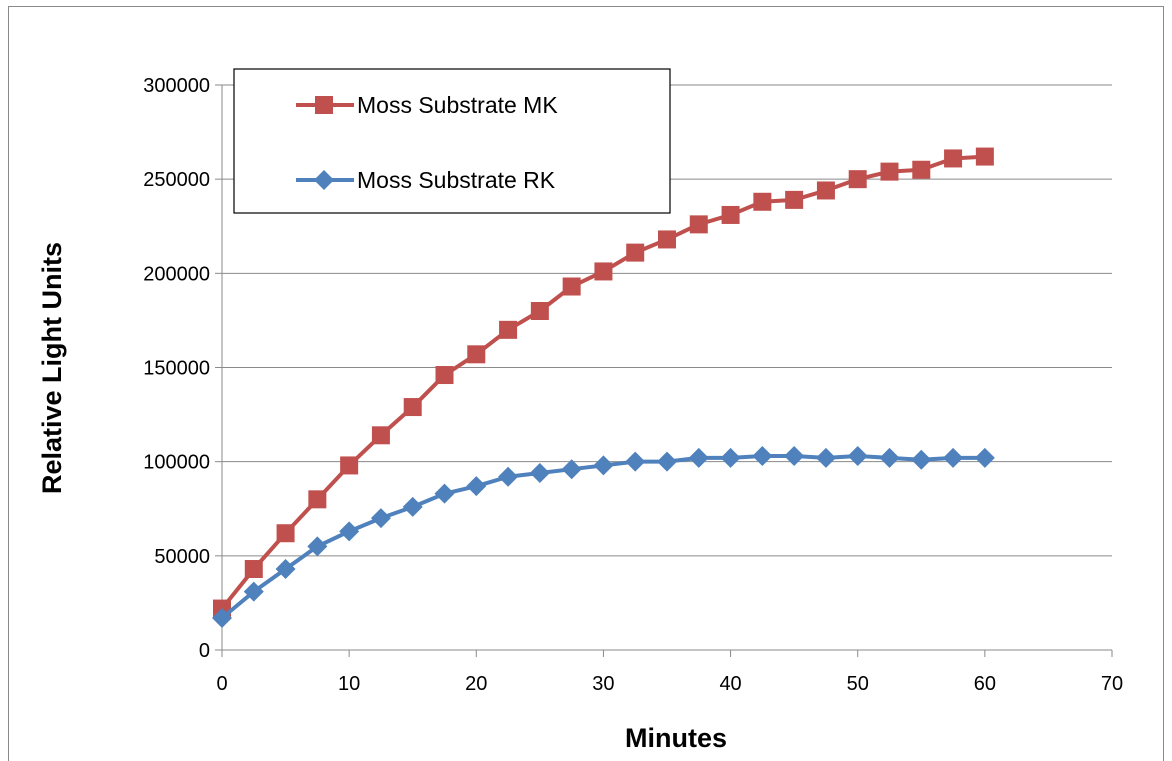  What do you see at coordinates (1112, 684) in the screenshot?
I see `x-tick-label: 70` at bounding box center [1112, 684].